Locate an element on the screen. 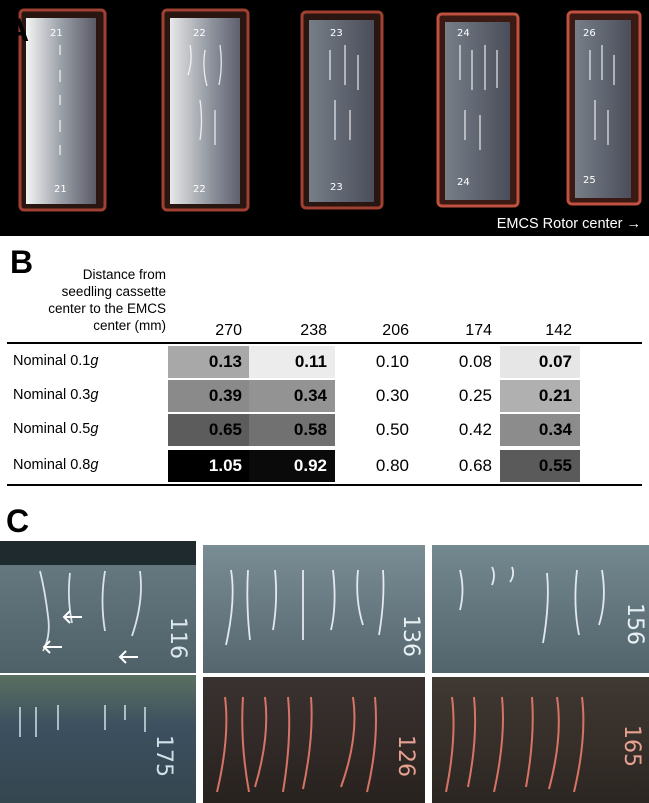 This screenshot has width=649, height=803. column-header-270: 270 is located at coordinates (228, 330).